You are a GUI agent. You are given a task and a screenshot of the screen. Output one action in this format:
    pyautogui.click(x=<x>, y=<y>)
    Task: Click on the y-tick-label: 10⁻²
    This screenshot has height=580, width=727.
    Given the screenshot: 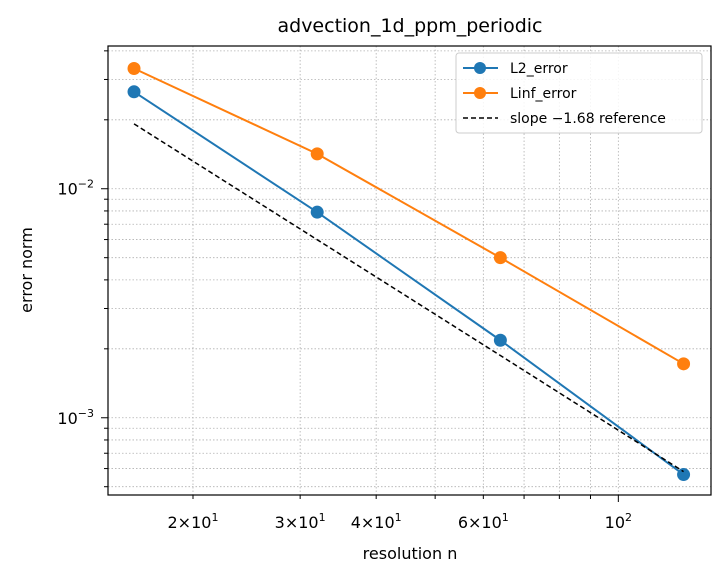 What is the action you would take?
    pyautogui.click(x=75, y=188)
    